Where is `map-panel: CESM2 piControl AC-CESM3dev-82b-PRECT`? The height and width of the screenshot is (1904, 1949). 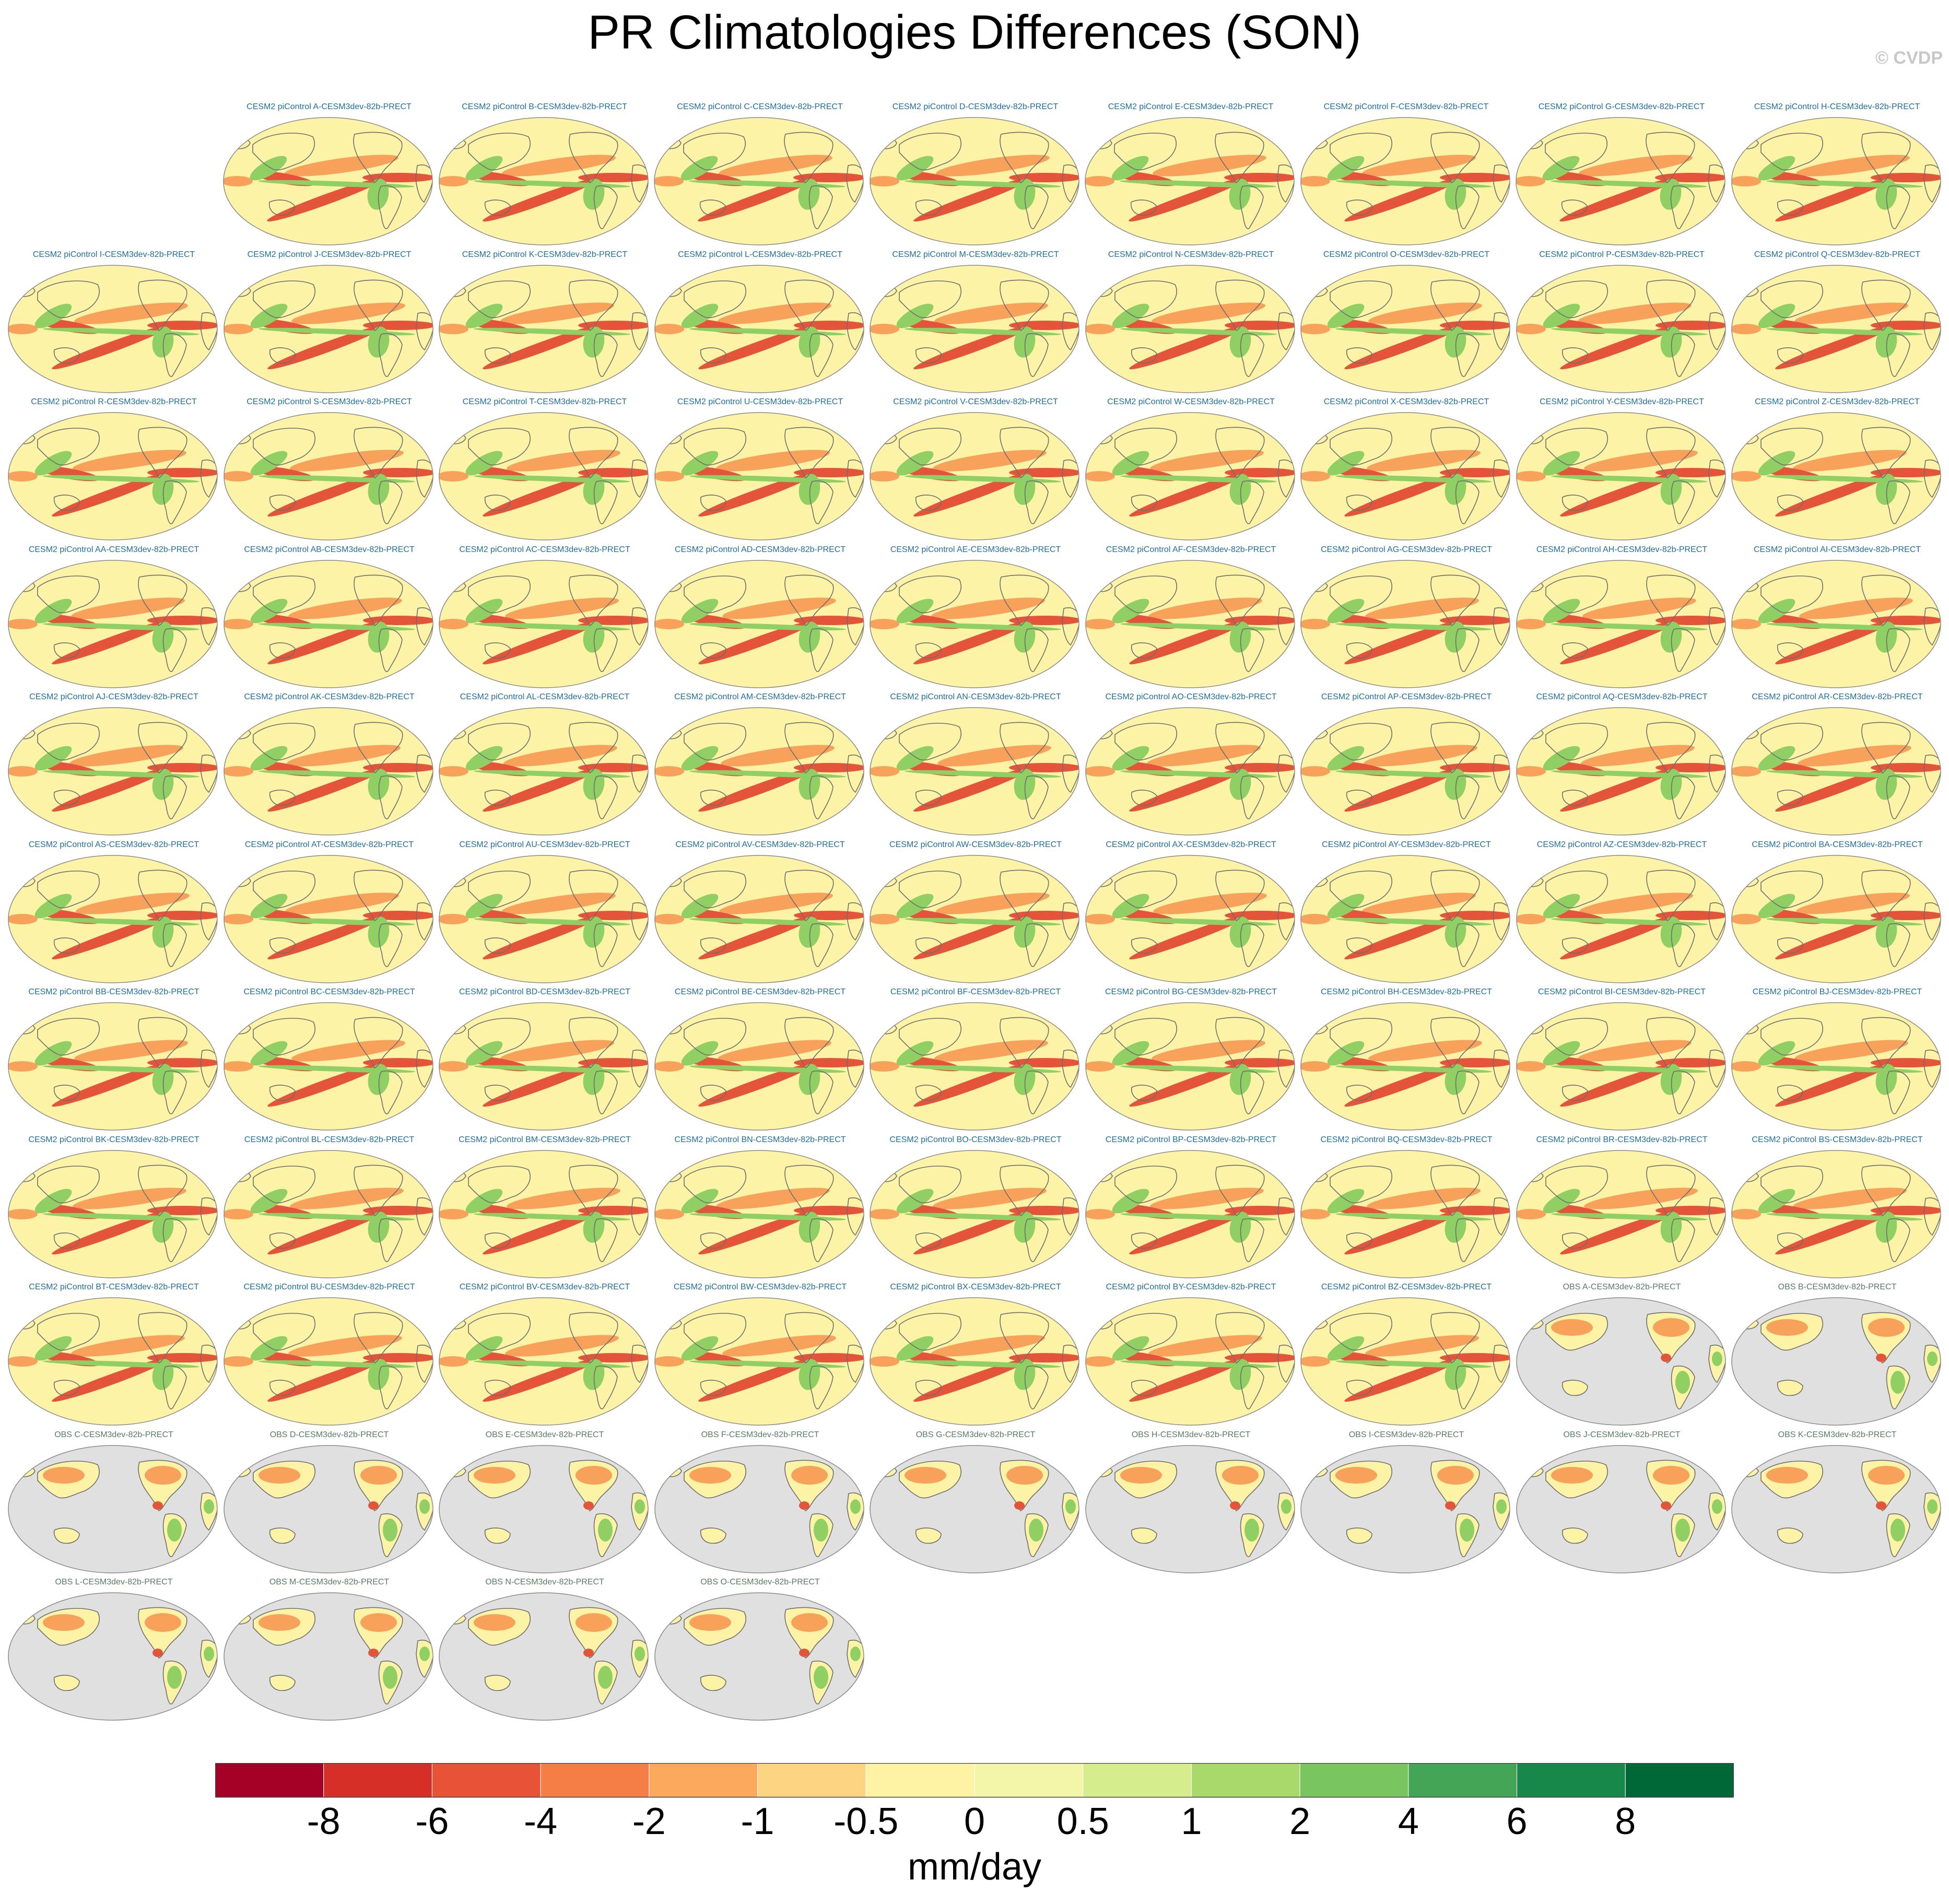 map-panel: CESM2 piControl AC-CESM3dev-82b-PRECT is located at coordinates (544, 618).